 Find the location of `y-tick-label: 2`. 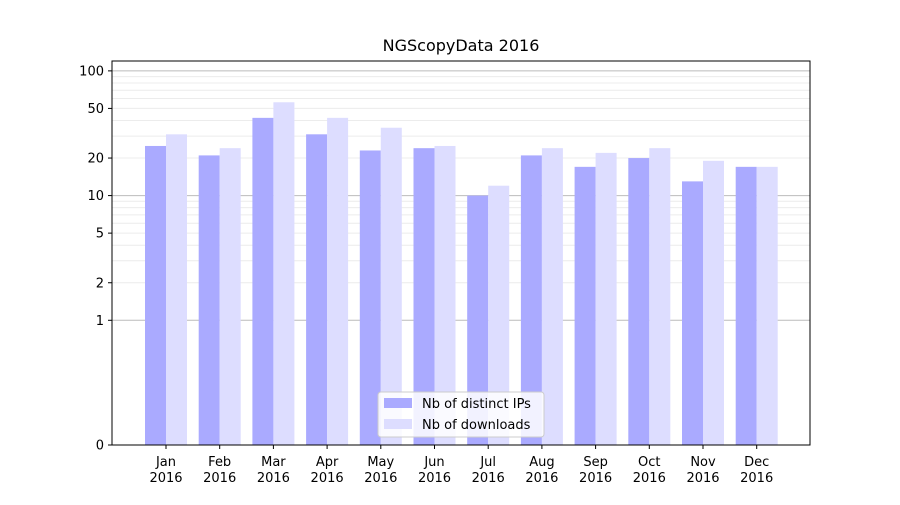

y-tick-label: 2 is located at coordinates (100, 283).